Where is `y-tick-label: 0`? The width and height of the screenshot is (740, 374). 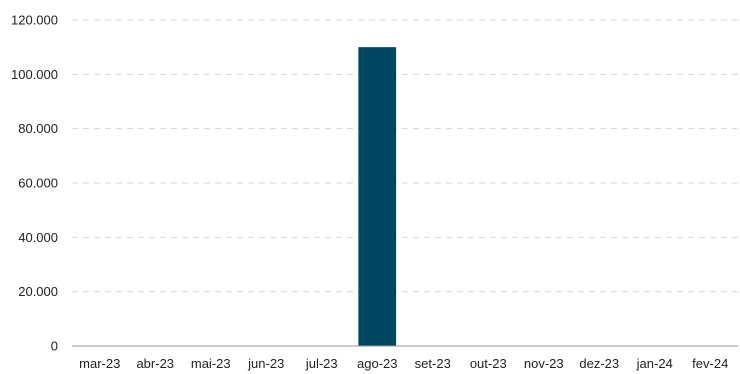 y-tick-label: 0 is located at coordinates (54, 346).